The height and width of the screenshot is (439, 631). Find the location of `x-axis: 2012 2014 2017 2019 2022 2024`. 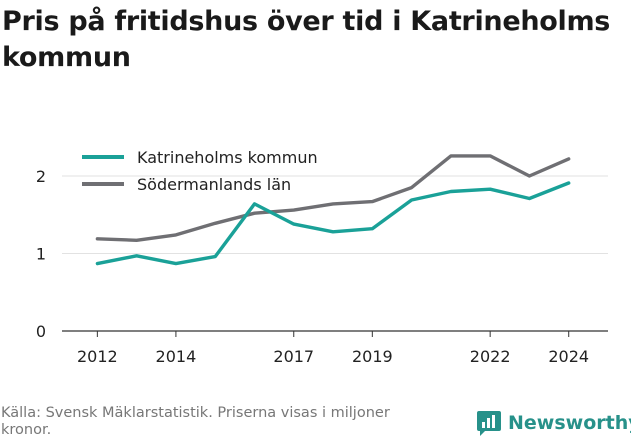

x-axis: 2012 2014 2017 2019 2022 2024 is located at coordinates (333, 348).